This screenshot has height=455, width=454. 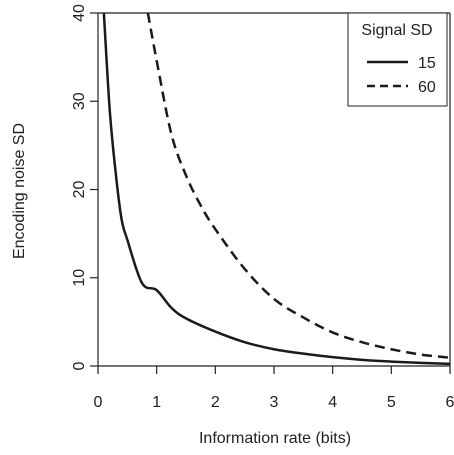 I want to click on y-axis-label: Encoding noise SD, so click(x=19, y=191).